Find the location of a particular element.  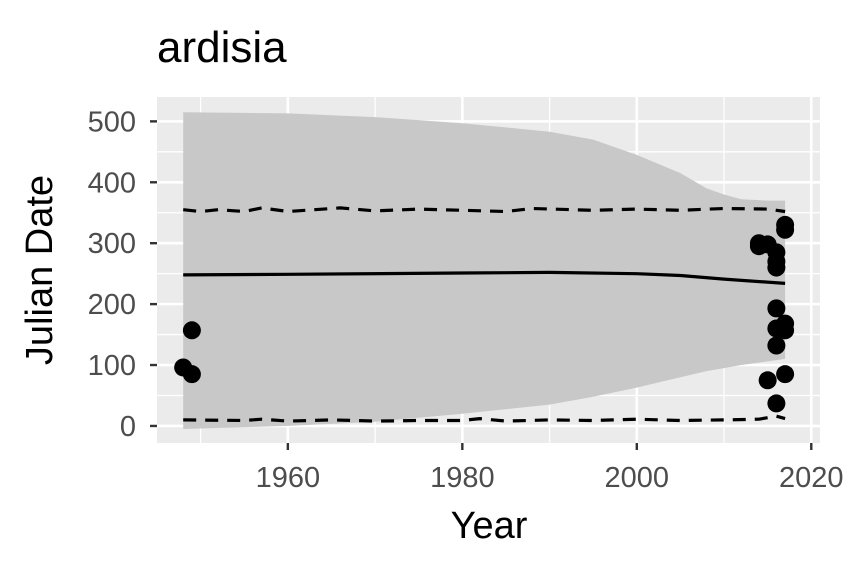

y-tick-label: 100 is located at coordinates (112, 366).